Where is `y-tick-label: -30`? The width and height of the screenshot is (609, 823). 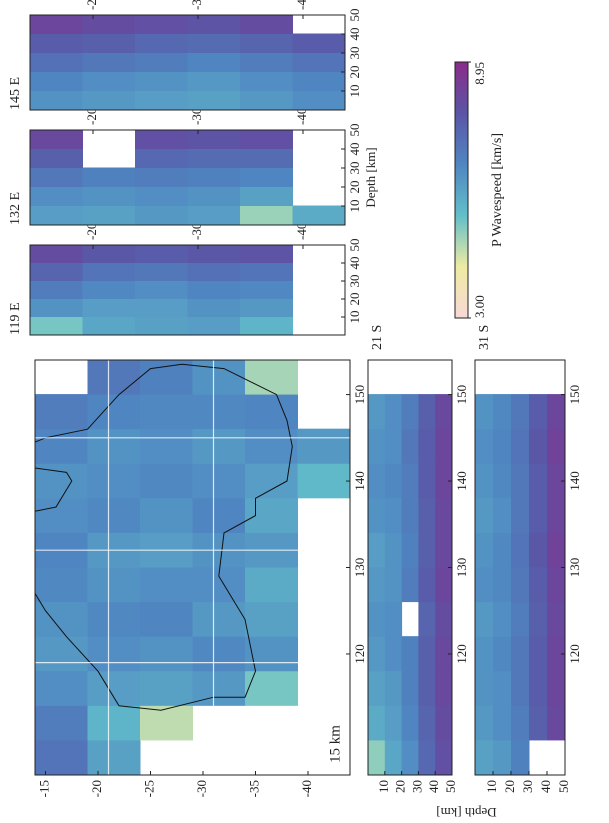
y-tick-label: -30 is located at coordinates (196, 116).